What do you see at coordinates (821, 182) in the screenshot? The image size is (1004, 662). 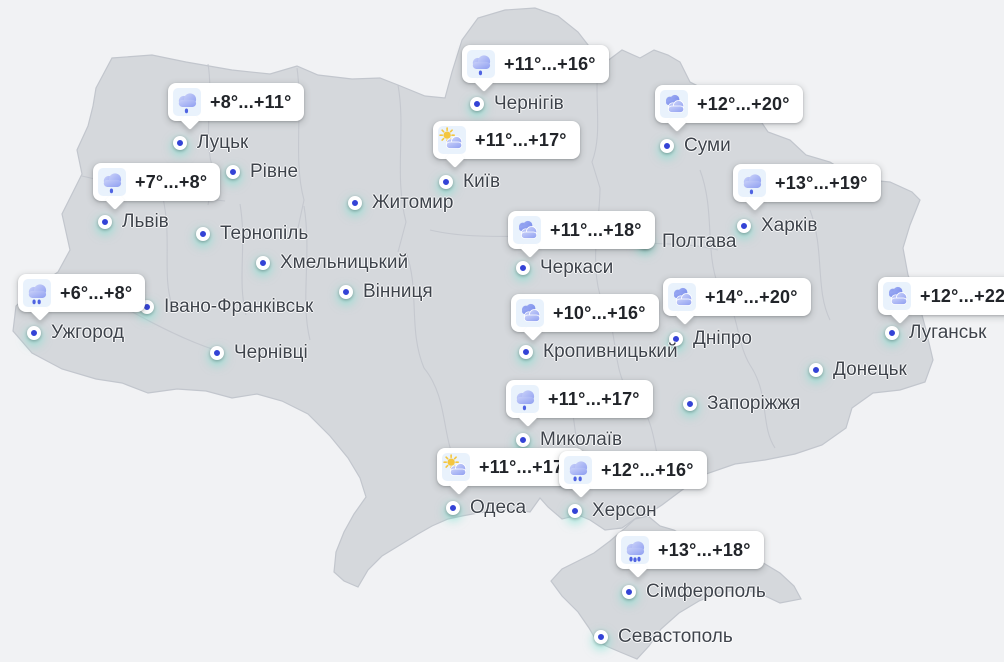 I see `temperature-range: +13°...+19°` at bounding box center [821, 182].